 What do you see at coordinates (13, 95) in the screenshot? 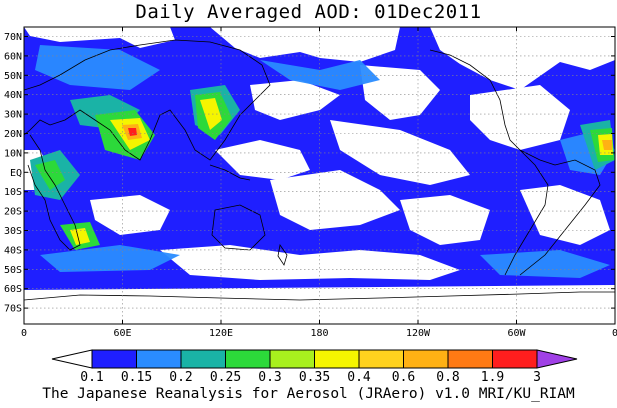
I see `latitude-label: 40N` at bounding box center [13, 95].